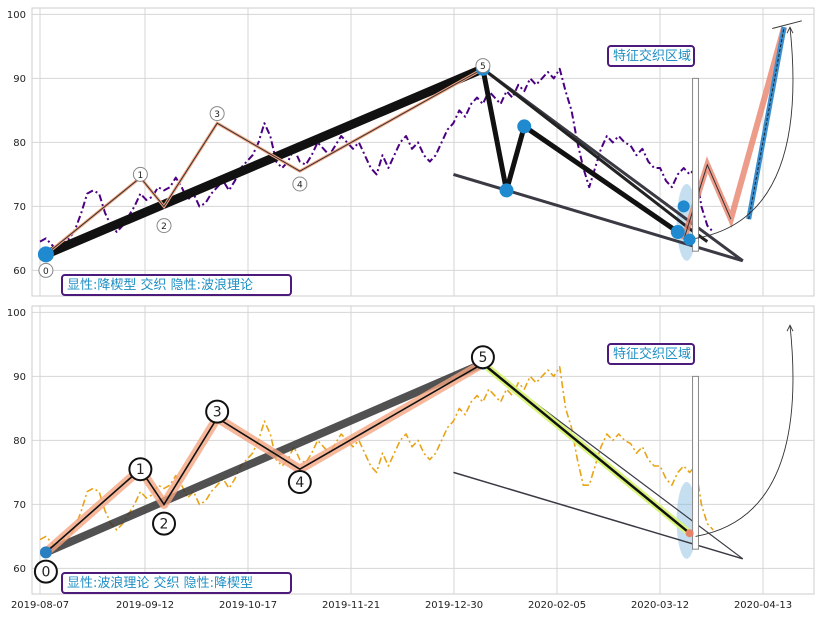 This screenshot has height=617, width=819. Describe the element at coordinates (351, 605) in the screenshot. I see `x-tick-label: 2019-11-21` at that location.